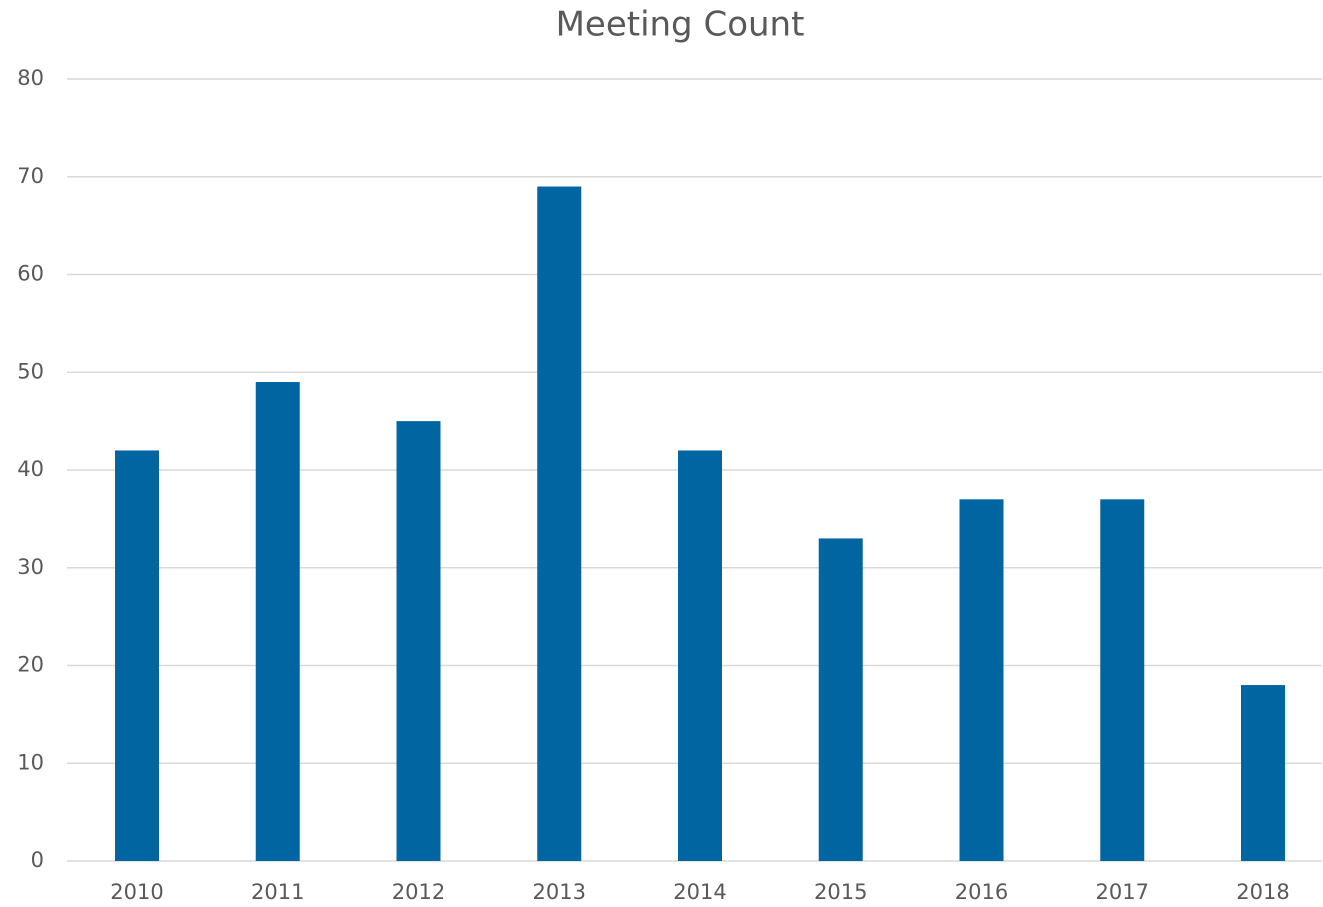 This screenshot has width=1323, height=907. I want to click on x-tick-label: 2018, so click(1262, 892).